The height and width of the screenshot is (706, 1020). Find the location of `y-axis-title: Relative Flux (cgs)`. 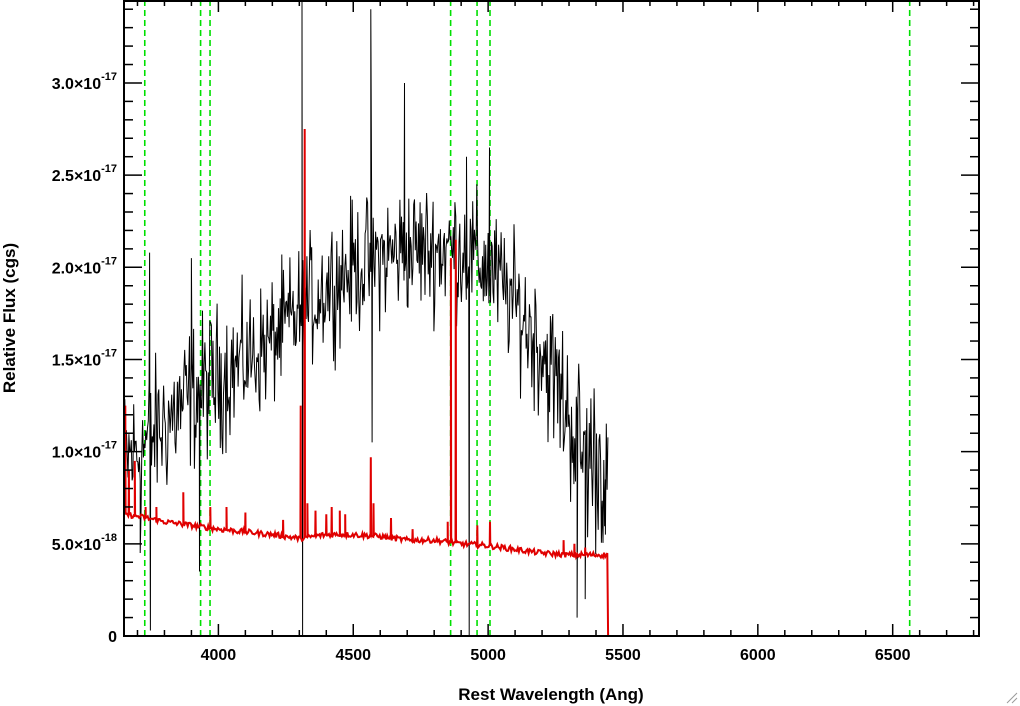

y-axis-title: Relative Flux (cgs) is located at coordinates (9, 318).